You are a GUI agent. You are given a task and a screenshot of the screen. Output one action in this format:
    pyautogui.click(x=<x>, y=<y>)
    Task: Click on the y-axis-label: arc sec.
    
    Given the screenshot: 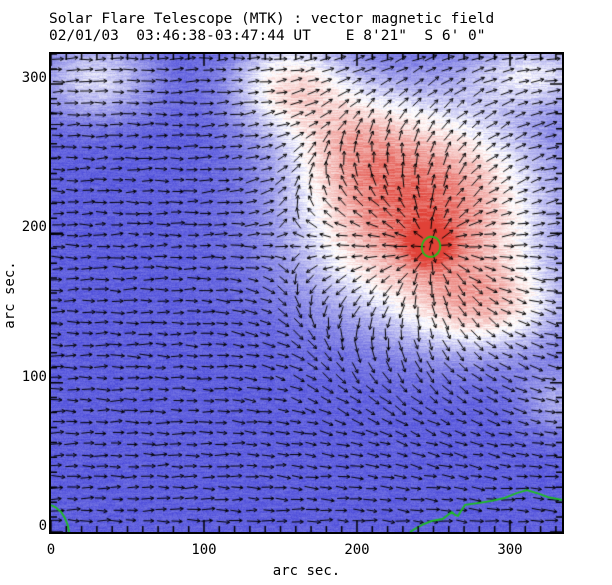 What is the action you would take?
    pyautogui.click(x=10, y=295)
    